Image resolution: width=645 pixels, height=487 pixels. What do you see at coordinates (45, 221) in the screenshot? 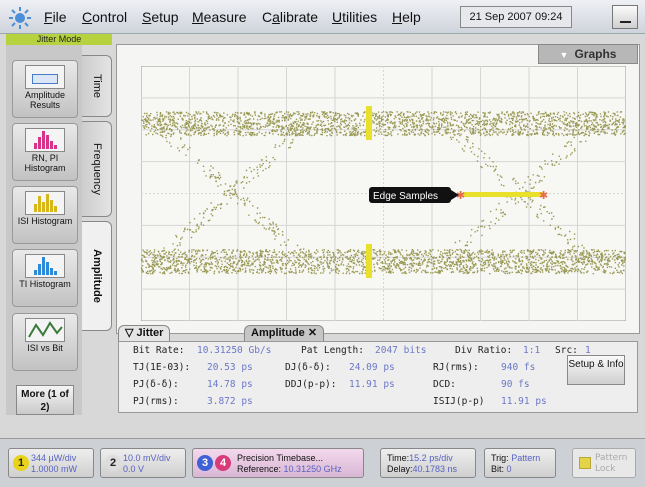
I see `button-label: ISI Histogram` at bounding box center [45, 221].